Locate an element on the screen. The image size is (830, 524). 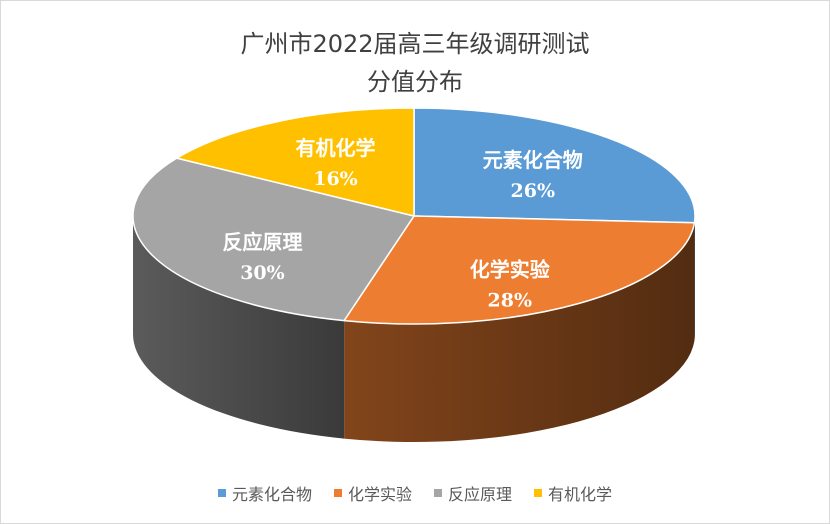
legend-label: 反应原理 is located at coordinates (480, 494).